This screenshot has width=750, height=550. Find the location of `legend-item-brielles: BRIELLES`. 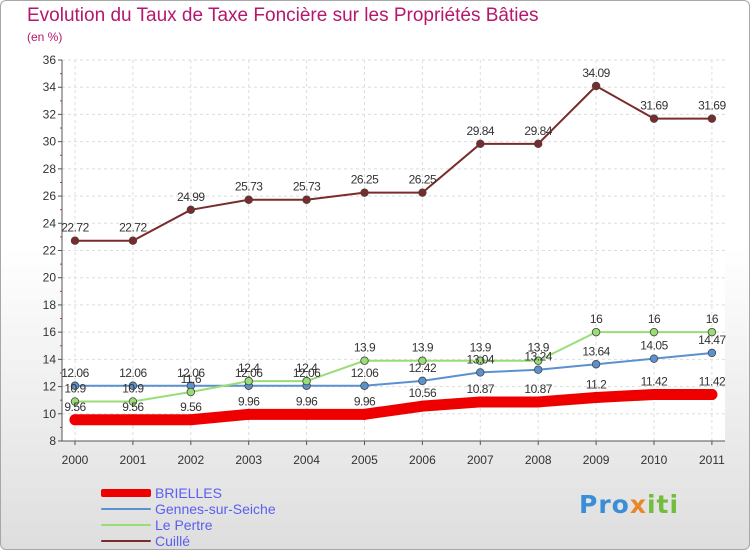

legend-item-brielles: BRIELLES is located at coordinates (188, 493).